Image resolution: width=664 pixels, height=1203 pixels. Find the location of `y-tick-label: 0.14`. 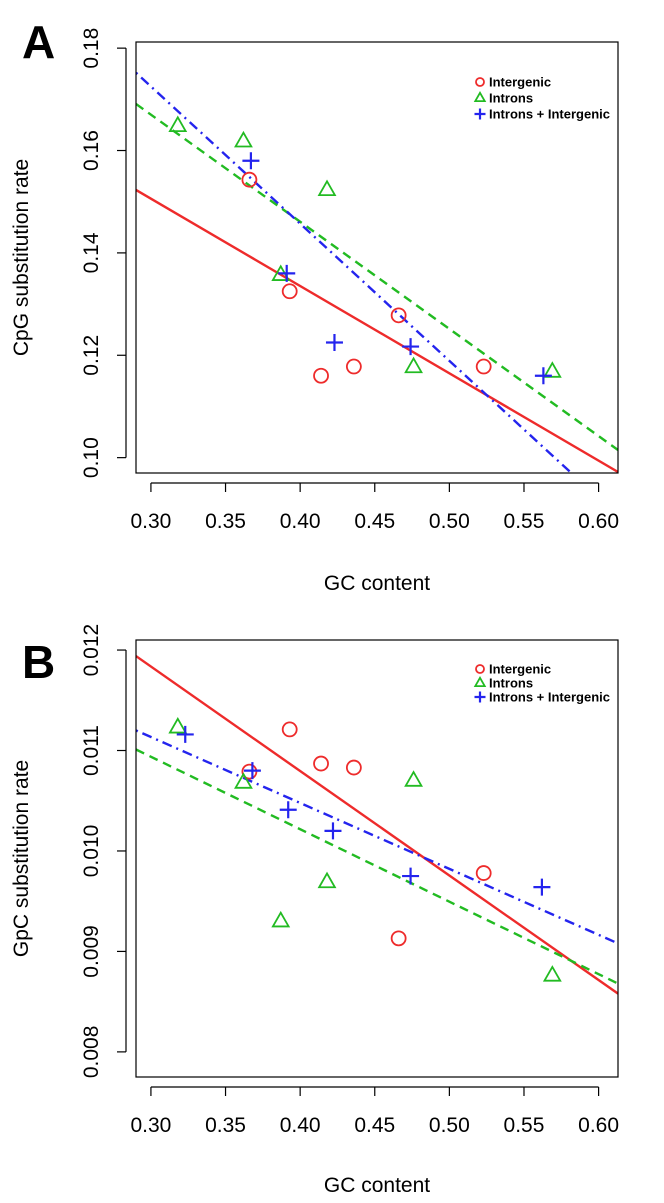

y-tick-label: 0.14 is located at coordinates (91, 252).